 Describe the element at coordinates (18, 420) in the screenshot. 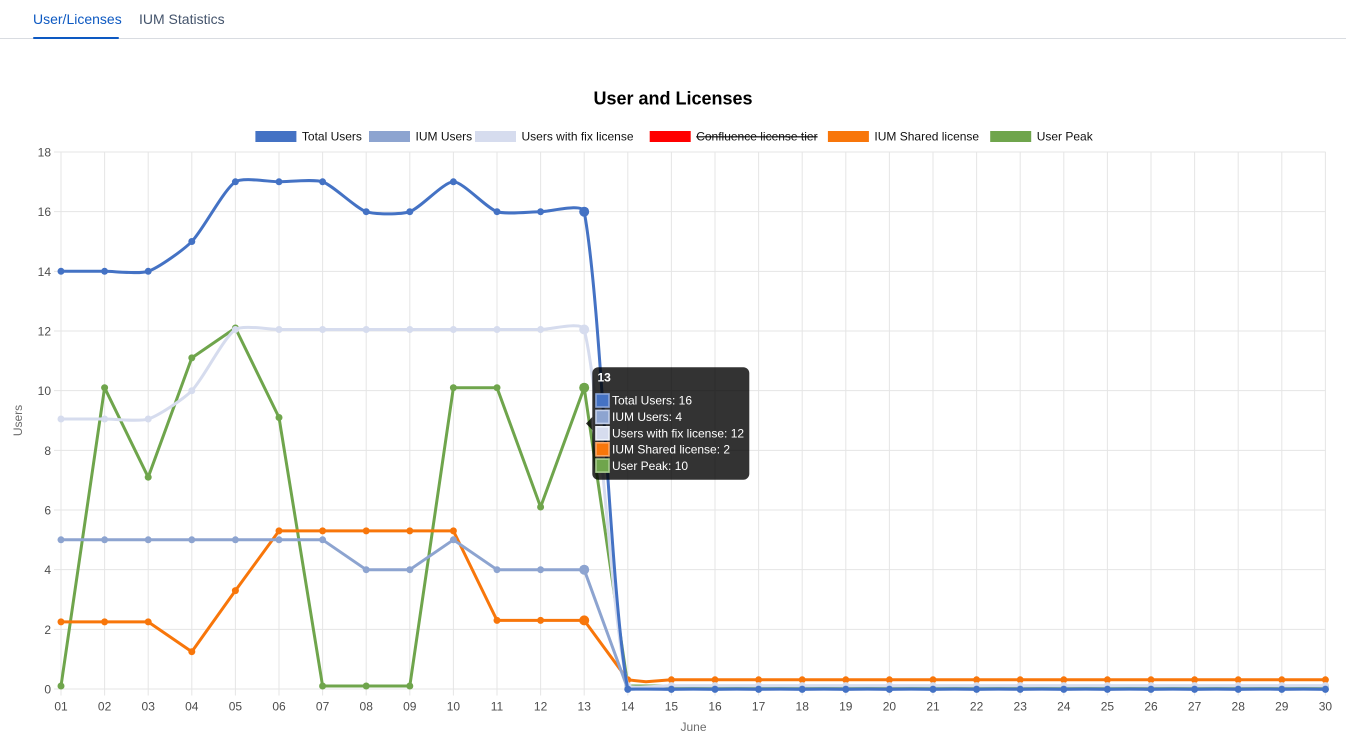

I see `svg-text: Users` at that location.